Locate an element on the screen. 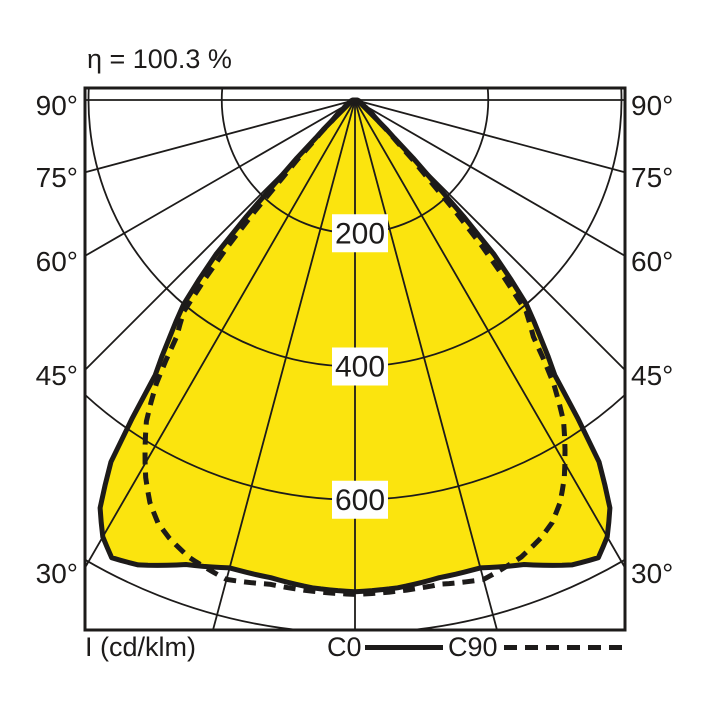  angle-label-right-45: 45° is located at coordinates (652, 375).